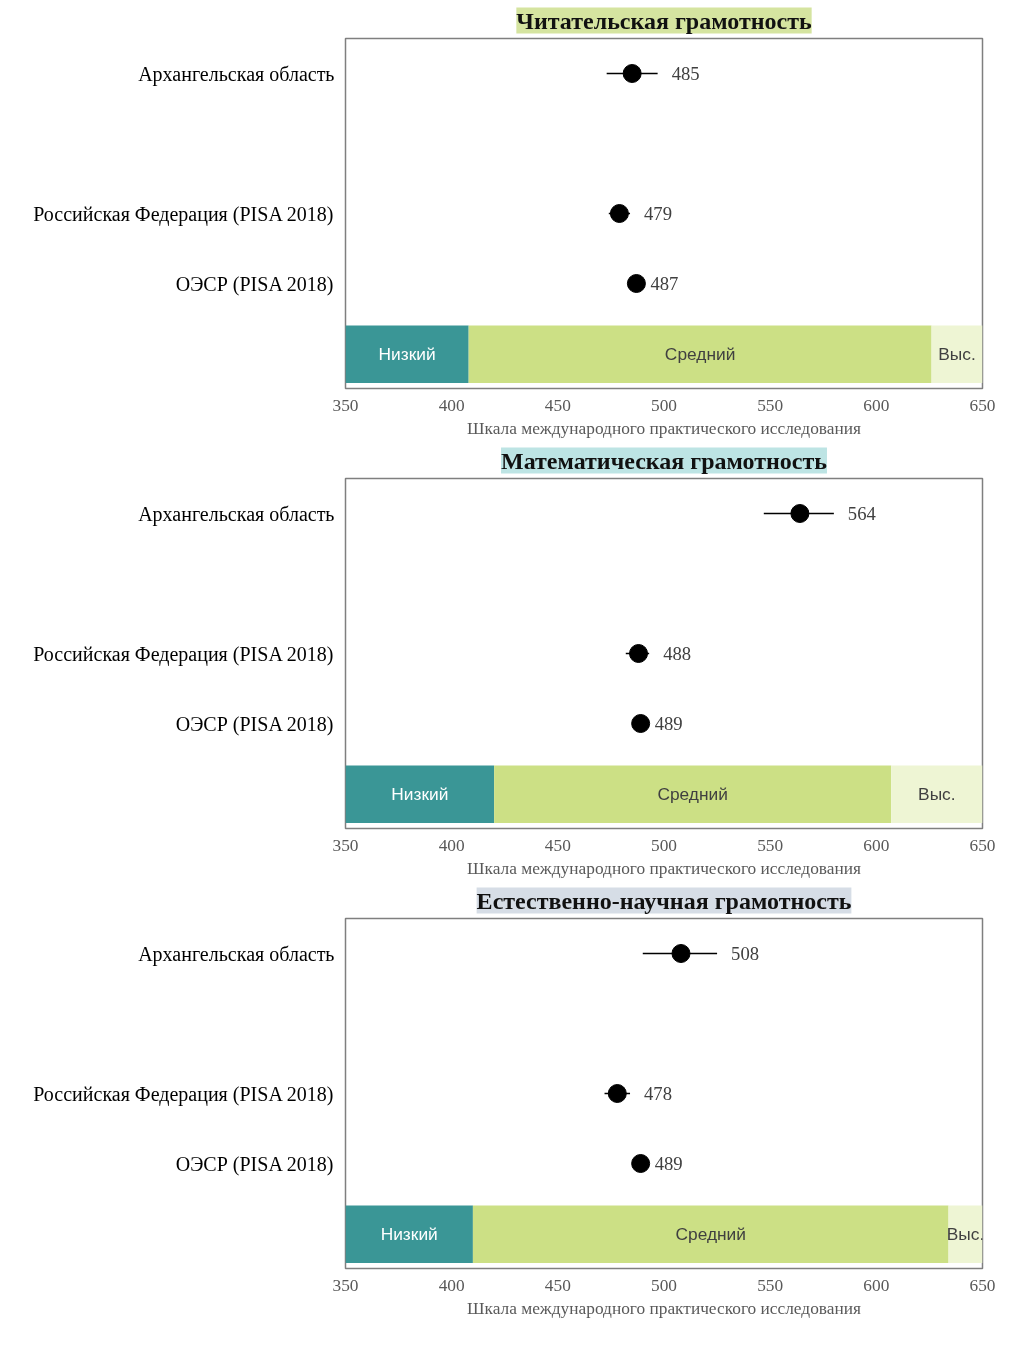 The width and height of the screenshot is (1024, 1362). I want to click on data-label: 508, so click(745, 953).